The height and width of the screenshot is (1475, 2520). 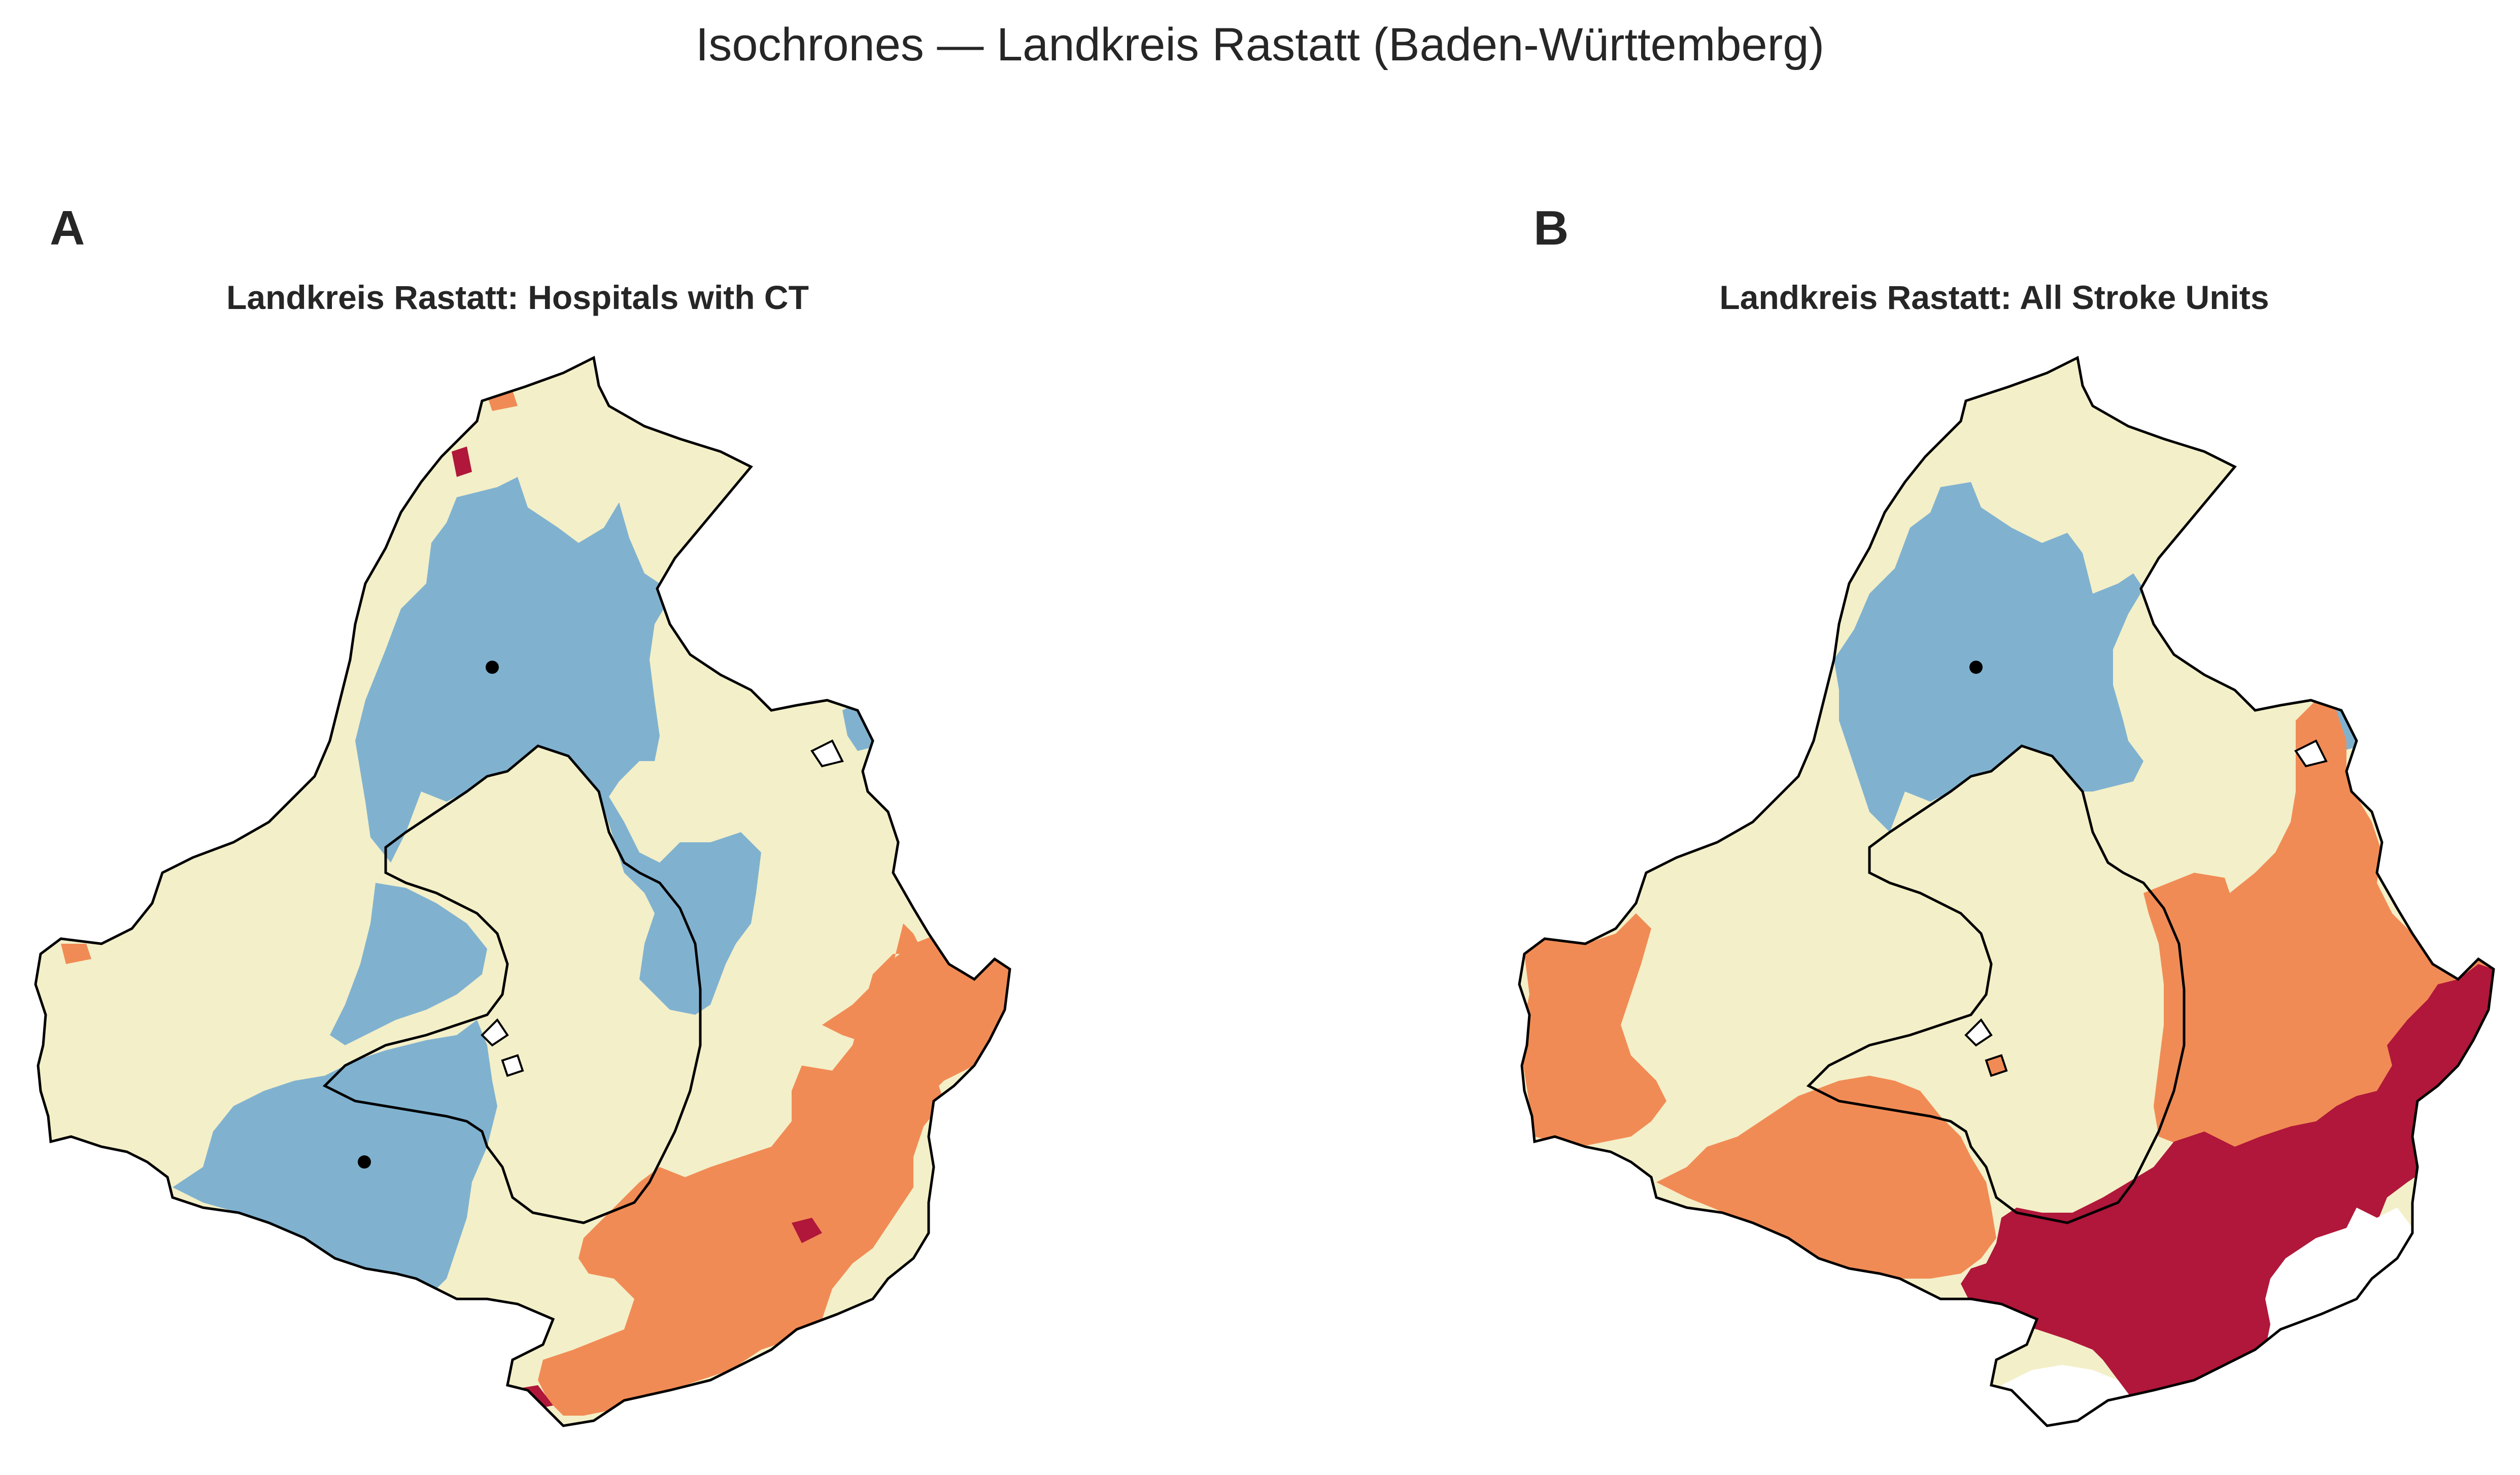 What do you see at coordinates (2227, 1187) in the screenshot?
I see `band-4-area-main` at bounding box center [2227, 1187].